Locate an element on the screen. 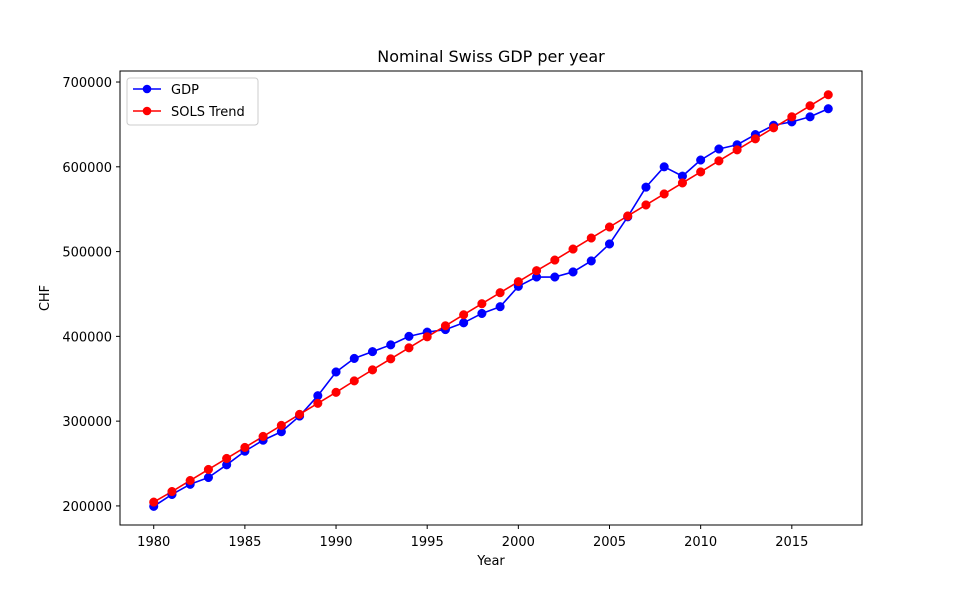 This screenshot has width=958, height=590. x-tick-label: 1980 is located at coordinates (153, 542).